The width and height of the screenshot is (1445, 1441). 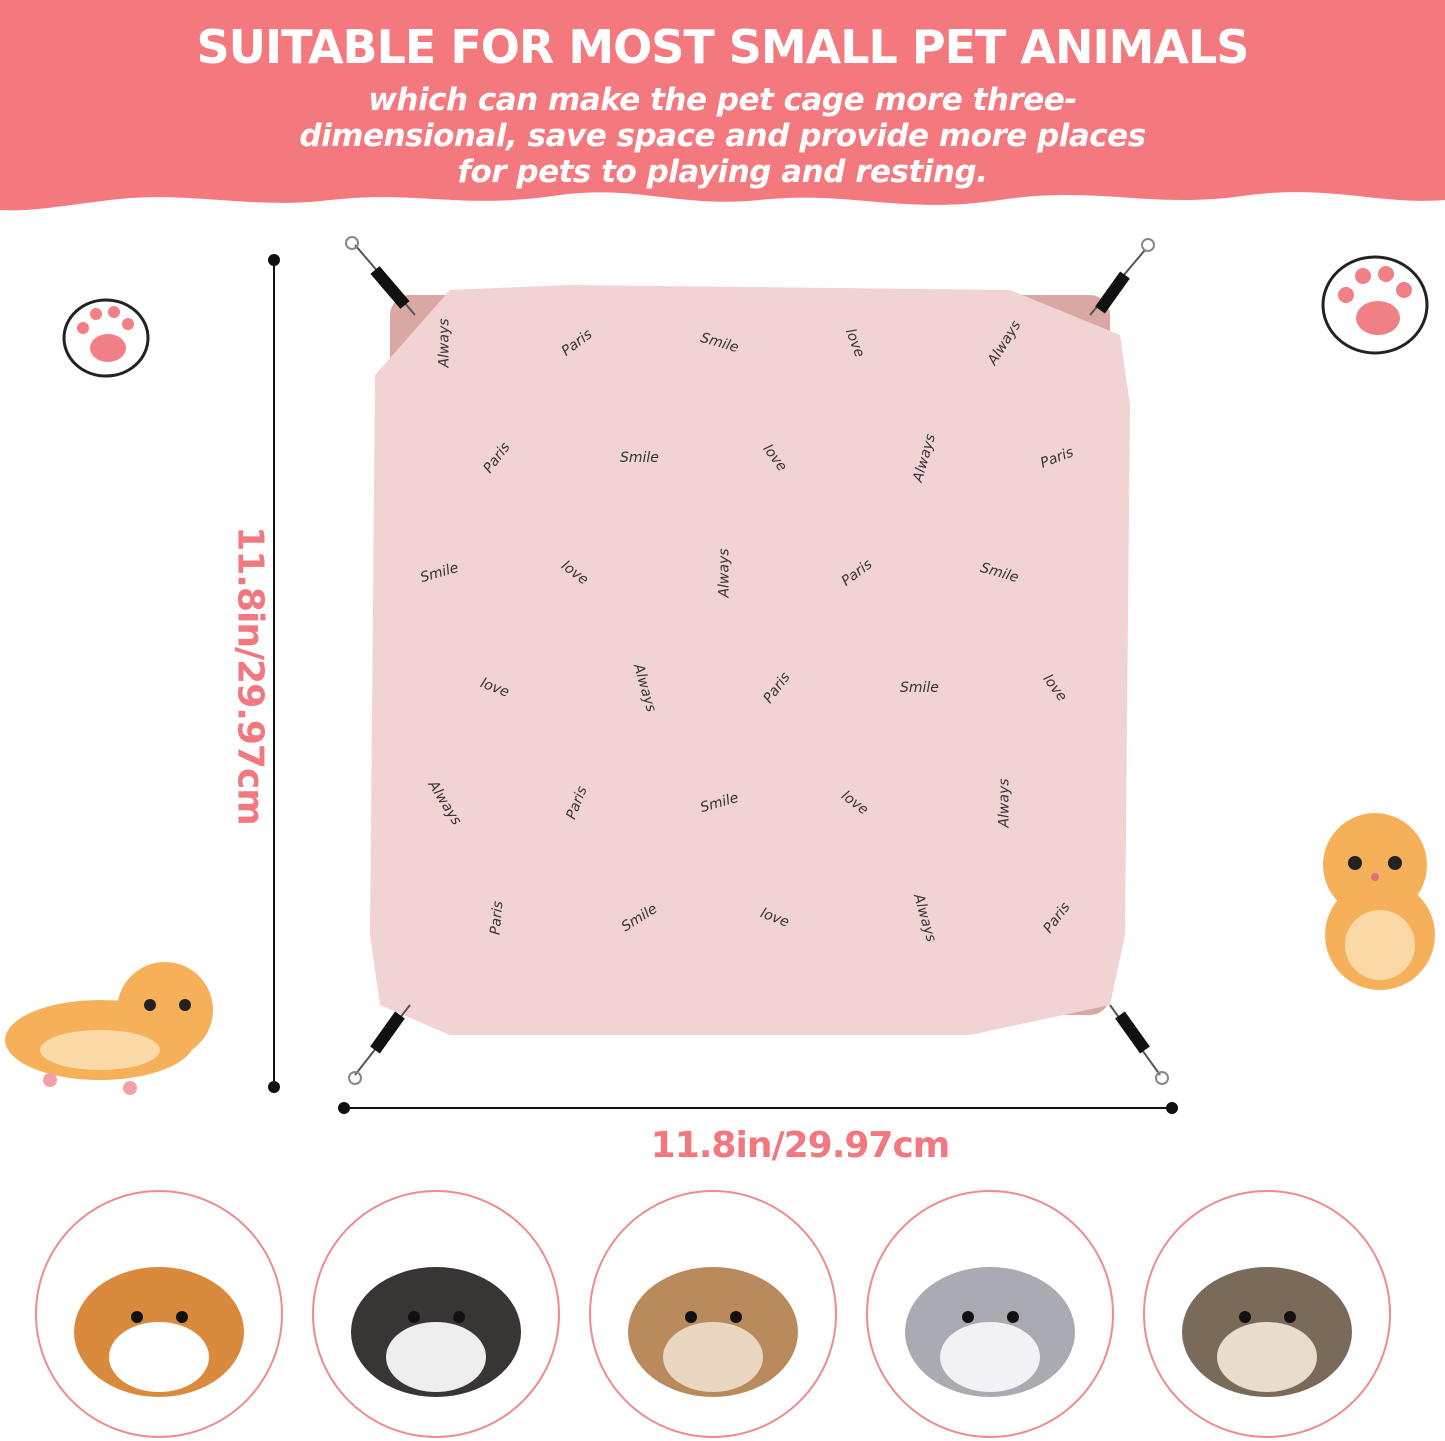 What do you see at coordinates (800, 1145) in the screenshot?
I see `width-label: 11.8in/29.97cm` at bounding box center [800, 1145].